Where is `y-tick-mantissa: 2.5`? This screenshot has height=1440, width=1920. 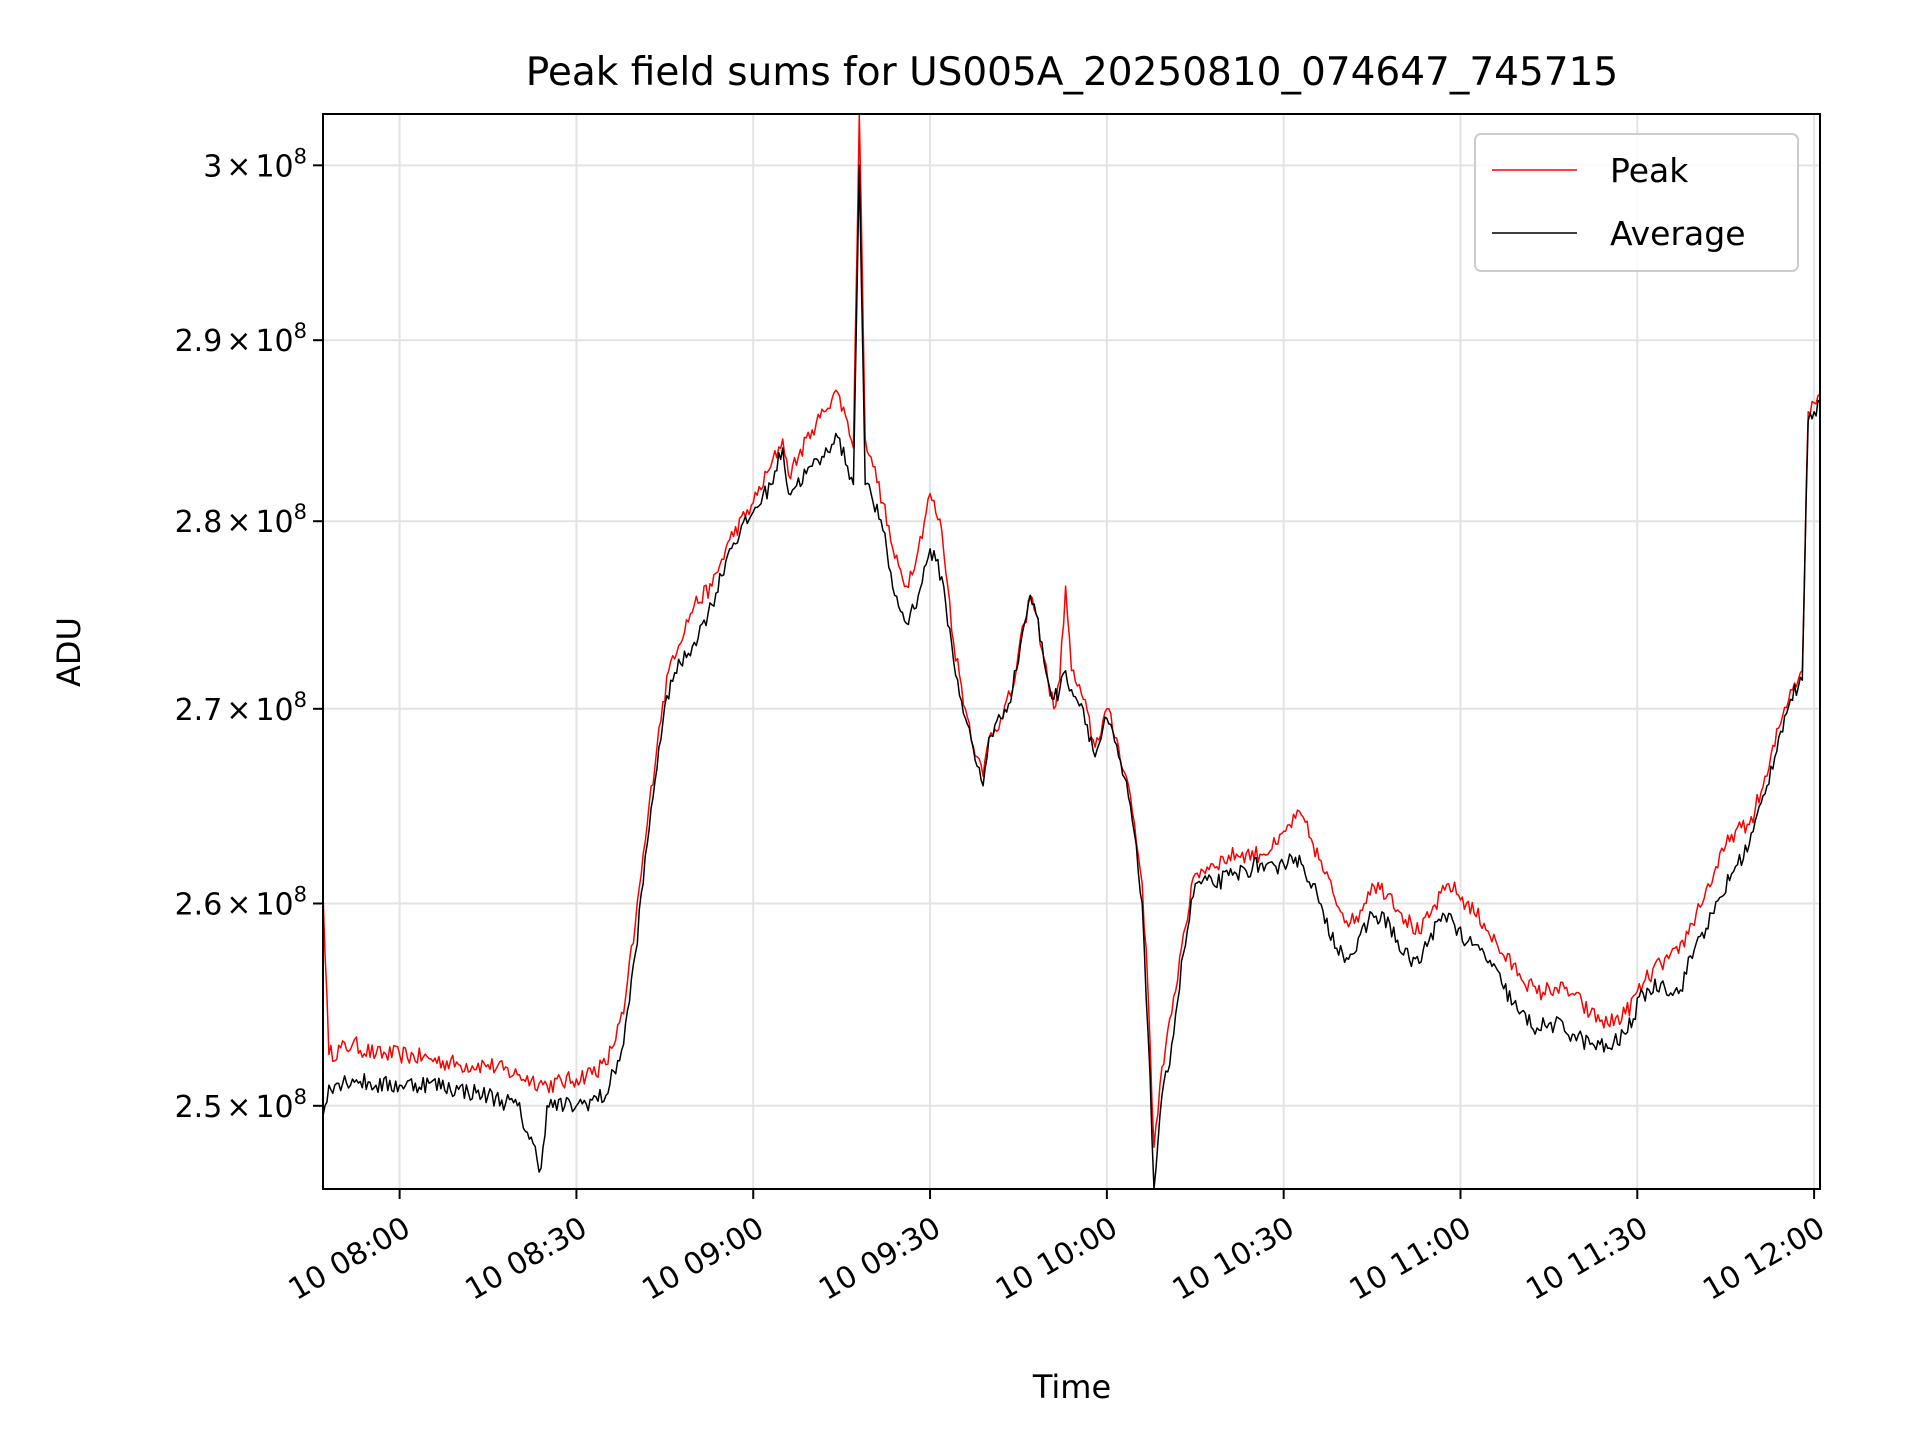 y-tick-mantissa: 2.5 is located at coordinates (199, 1107).